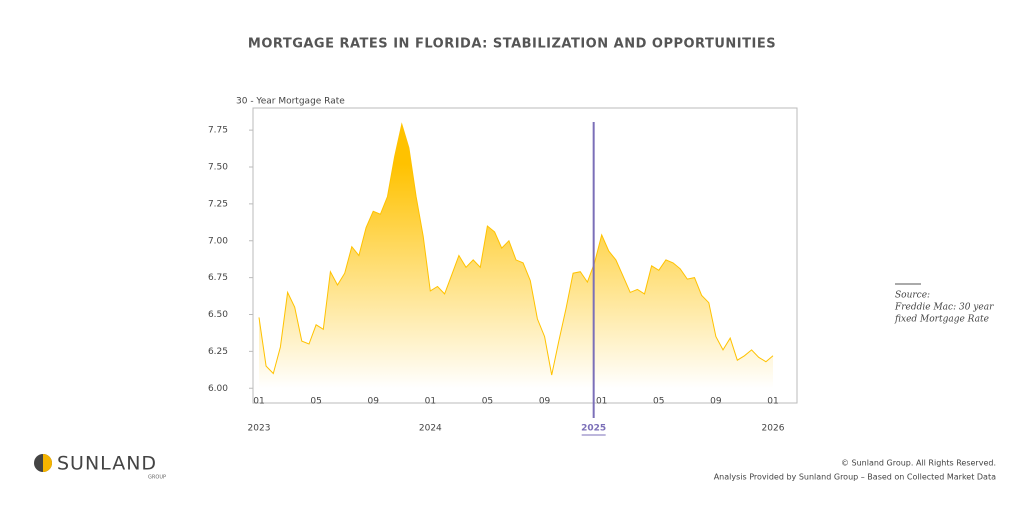  Describe the element at coordinates (918, 463) in the screenshot. I see `copyright: © Sunland Group. All Rights Reserved.` at that location.